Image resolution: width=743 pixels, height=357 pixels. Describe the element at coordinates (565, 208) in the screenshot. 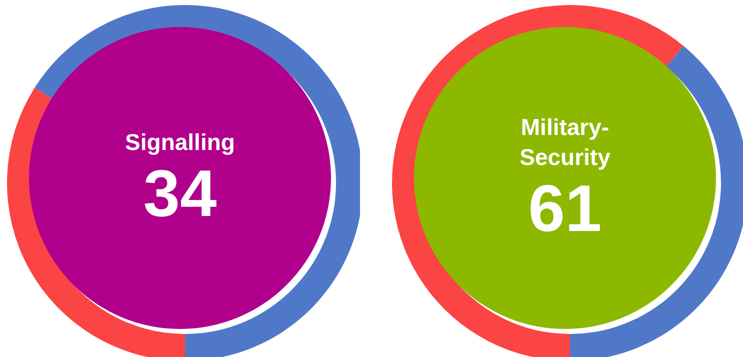

I see `text: 61` at that location.